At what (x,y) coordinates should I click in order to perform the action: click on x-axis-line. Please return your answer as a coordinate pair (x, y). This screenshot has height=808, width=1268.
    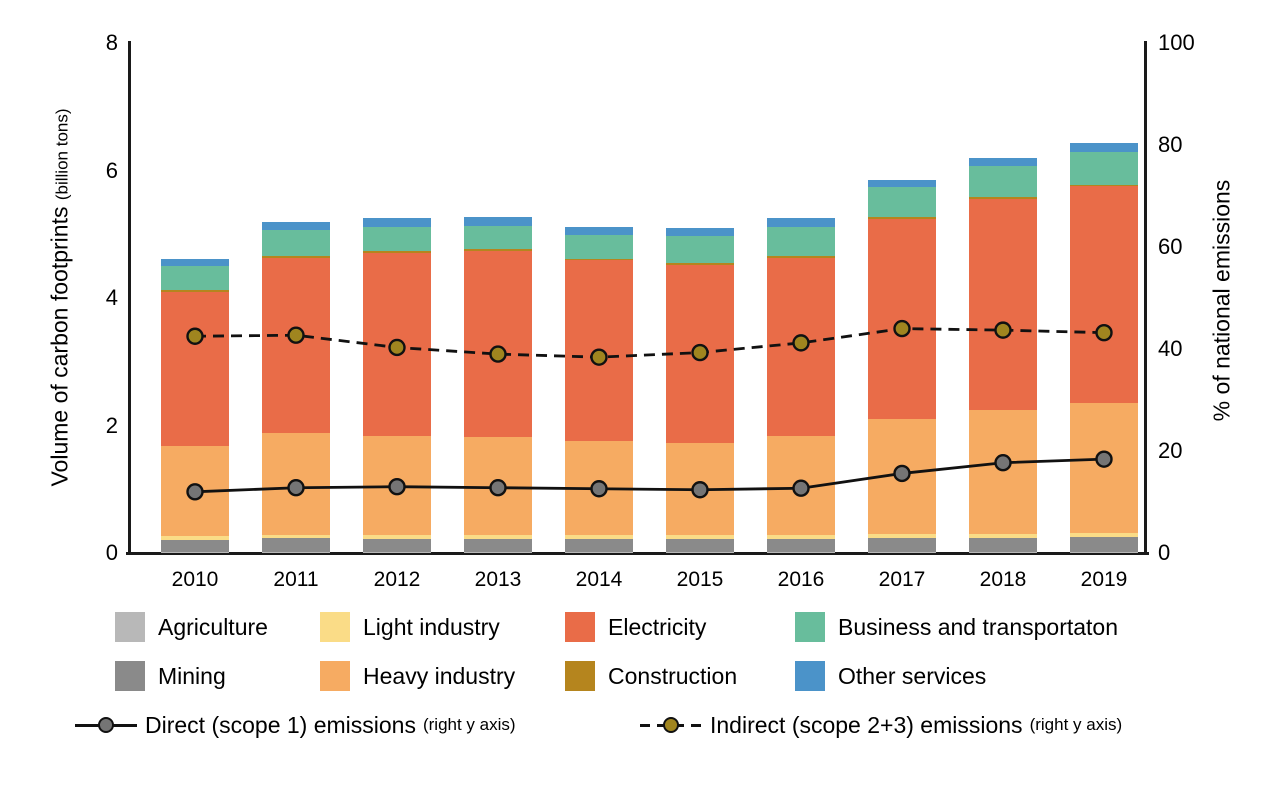
    Looking at the image, I should click on (637, 553).